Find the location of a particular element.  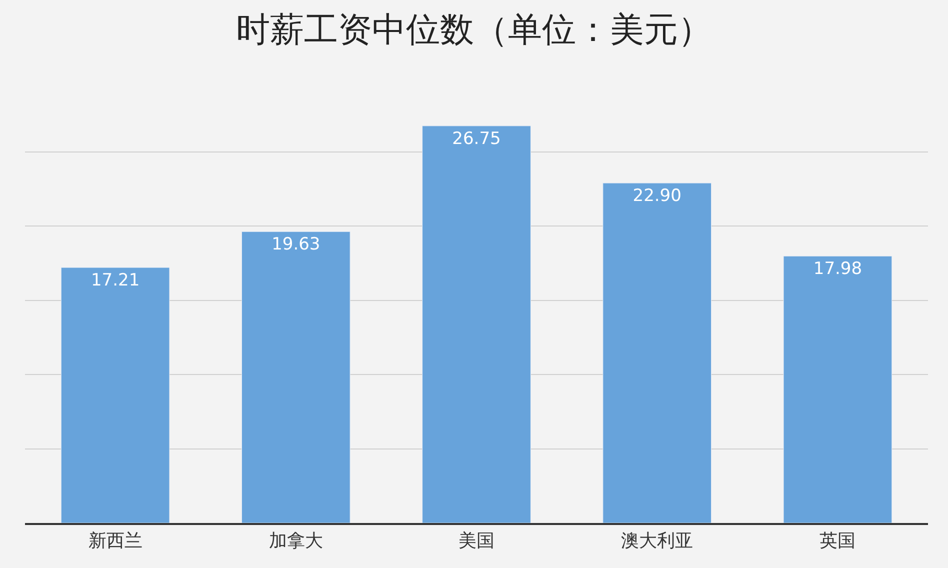

x-tick-label: 加拿大 is located at coordinates (295, 541).